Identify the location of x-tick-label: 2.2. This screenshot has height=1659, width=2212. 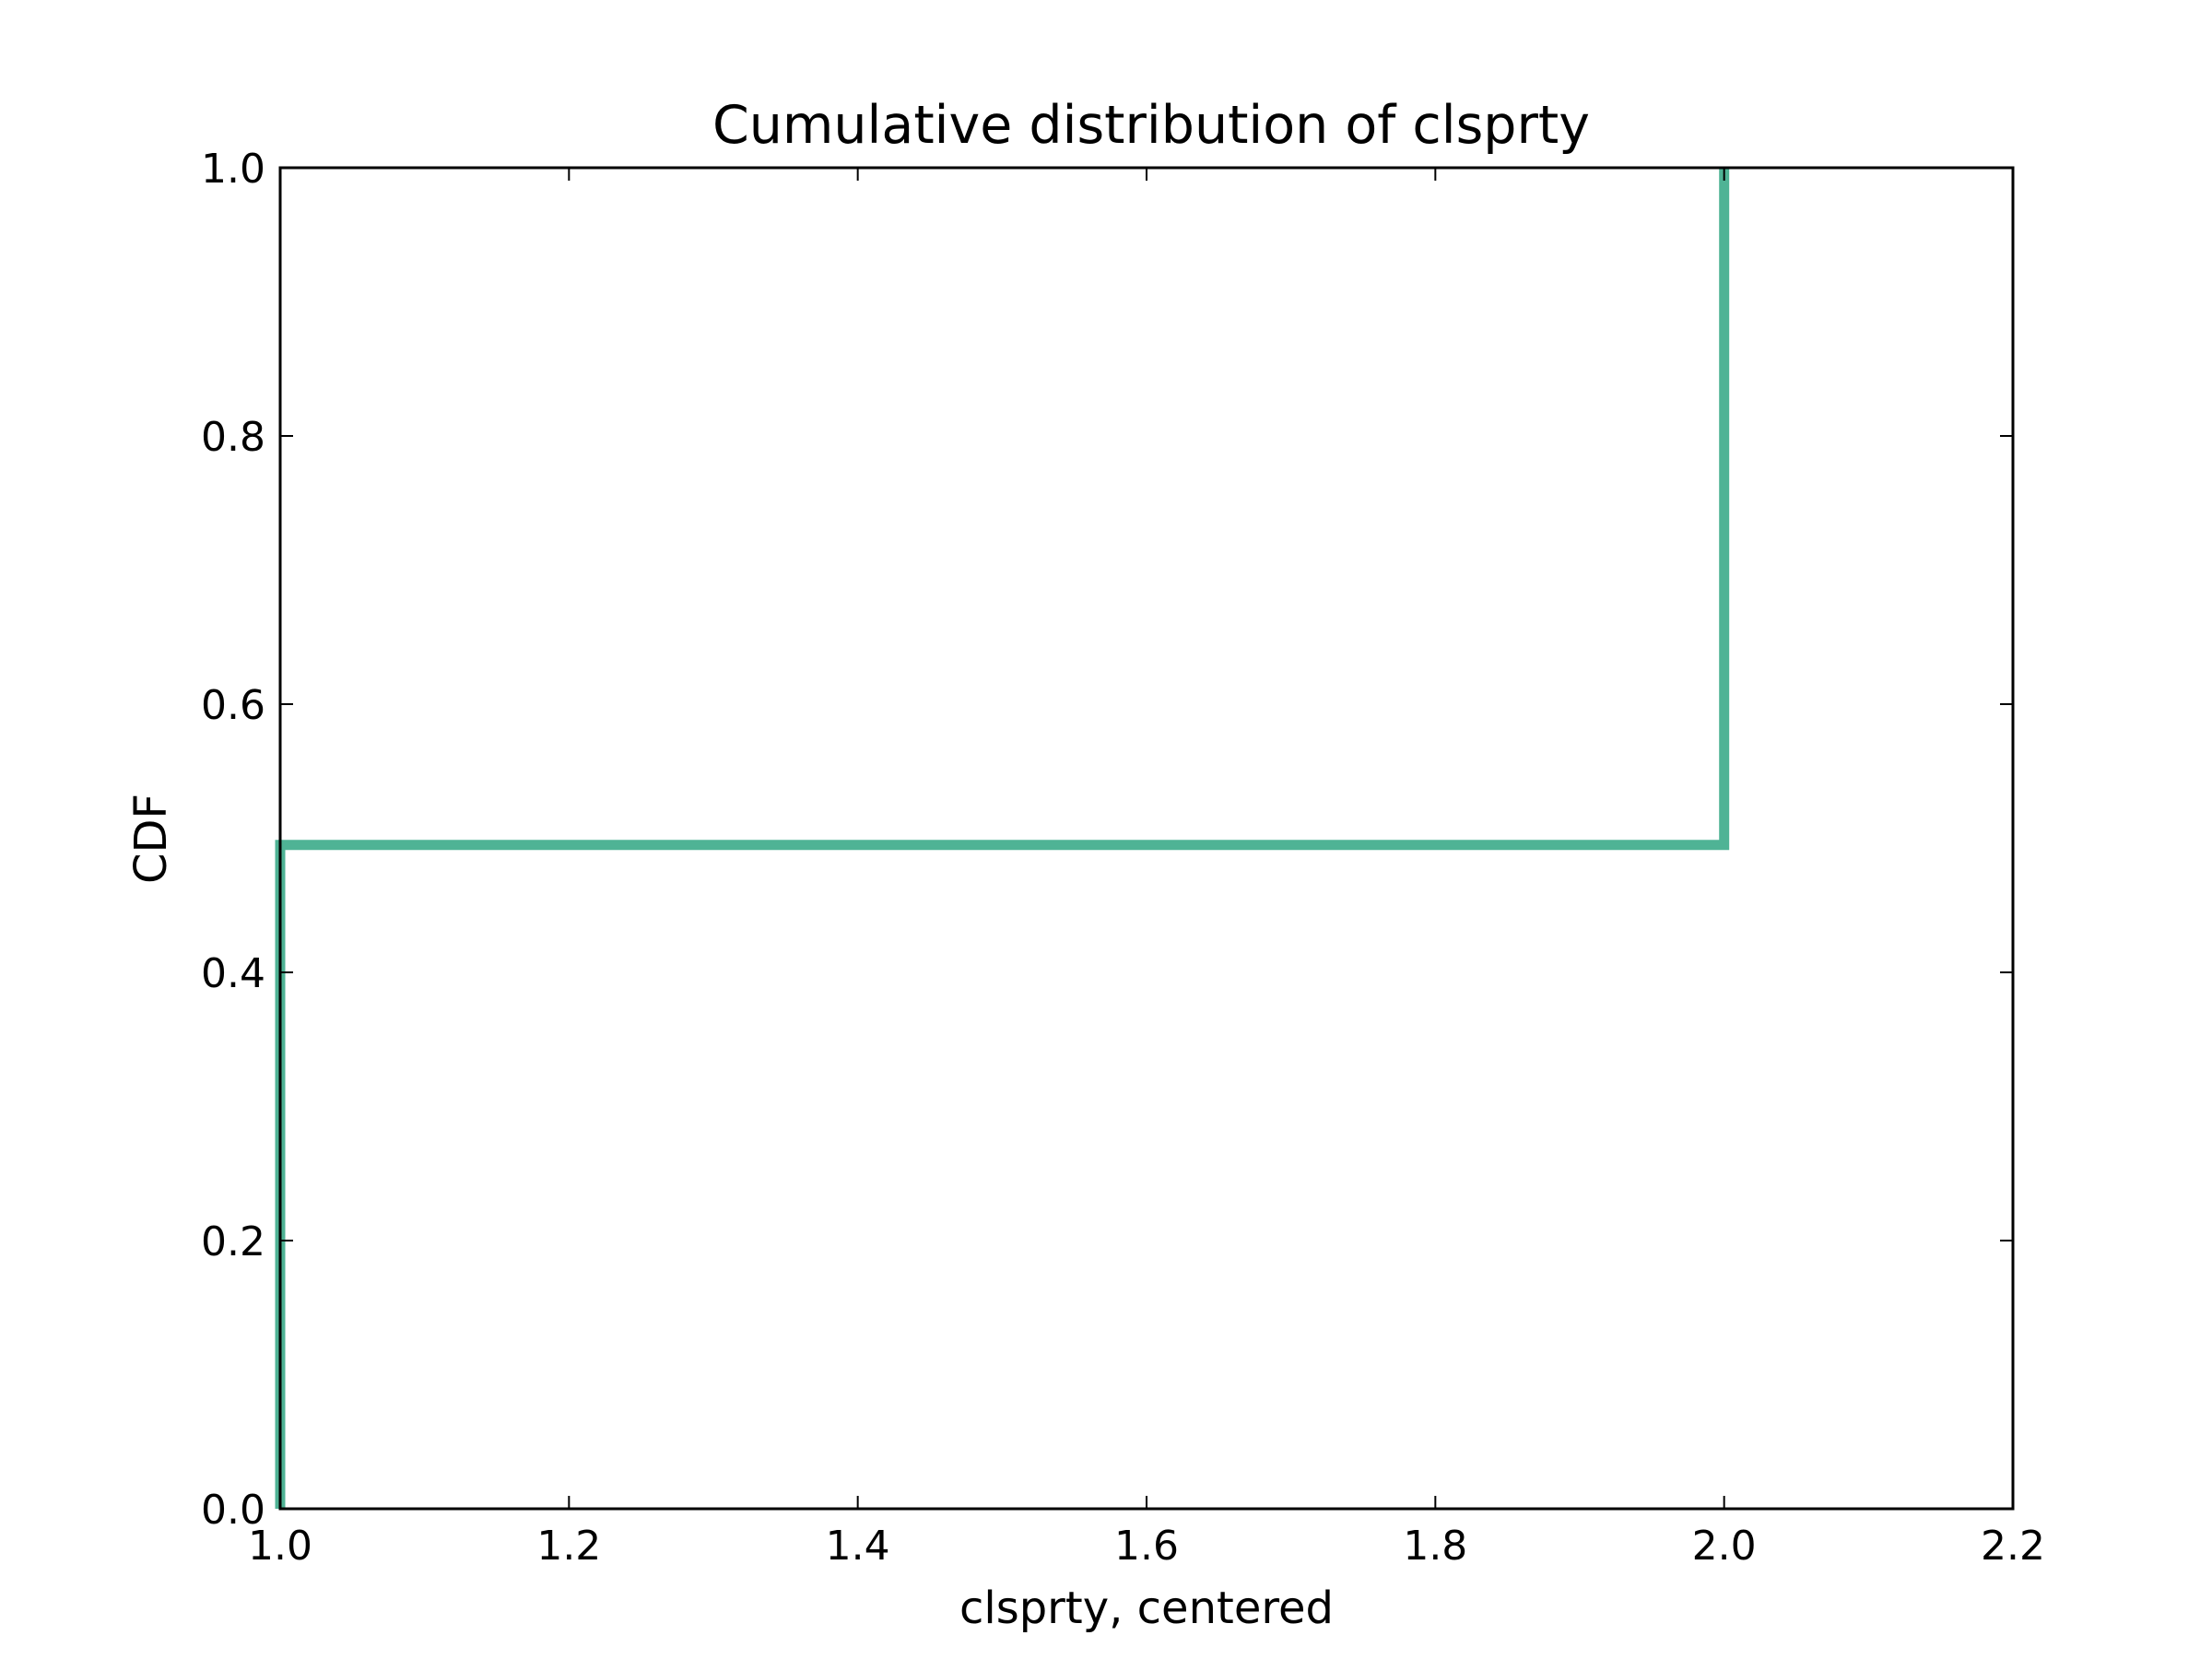
(2013, 1546).